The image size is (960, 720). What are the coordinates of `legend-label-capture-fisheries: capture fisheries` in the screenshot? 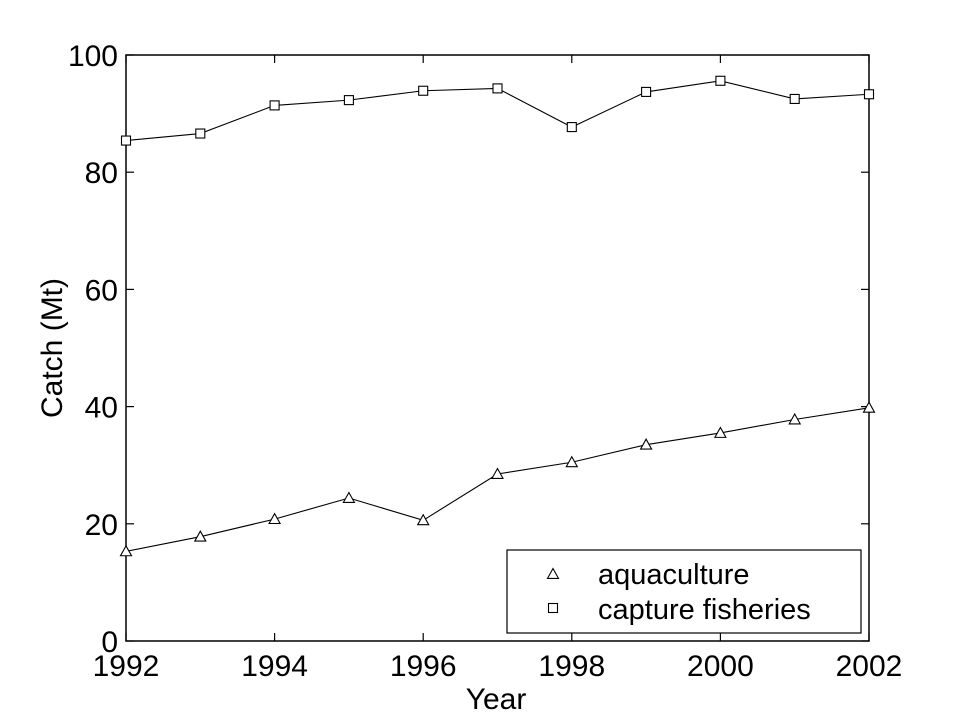 It's located at (704, 610).